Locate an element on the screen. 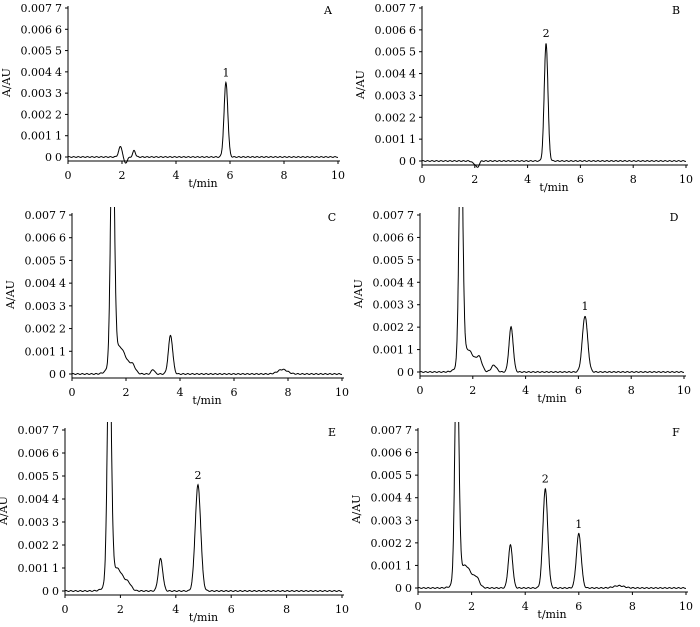 The height and width of the screenshot is (627, 700). panel-label: F is located at coordinates (676, 432).